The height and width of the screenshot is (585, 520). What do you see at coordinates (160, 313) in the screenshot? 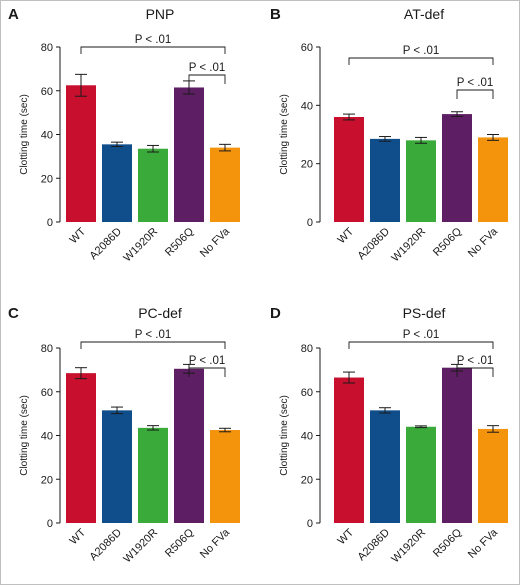
I see `panel-title: PC-def` at bounding box center [160, 313].